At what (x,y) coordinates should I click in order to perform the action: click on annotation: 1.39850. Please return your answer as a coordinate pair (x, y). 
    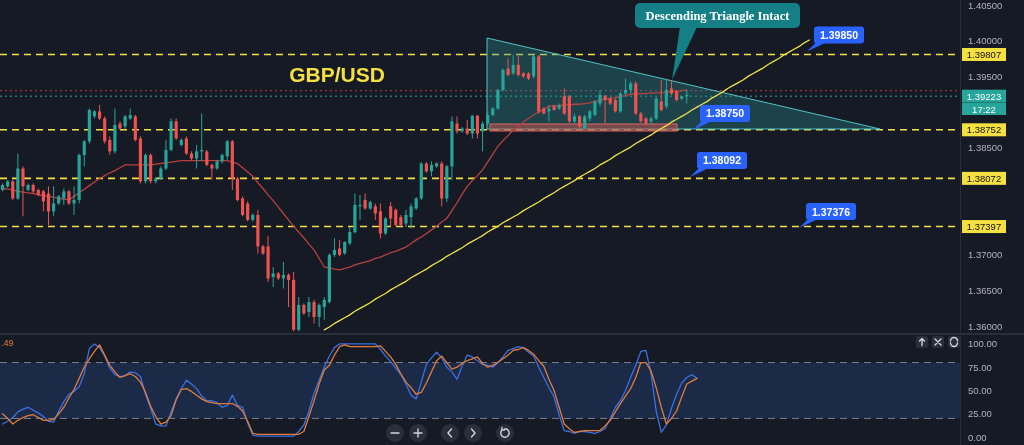
    Looking at the image, I should click on (839, 34).